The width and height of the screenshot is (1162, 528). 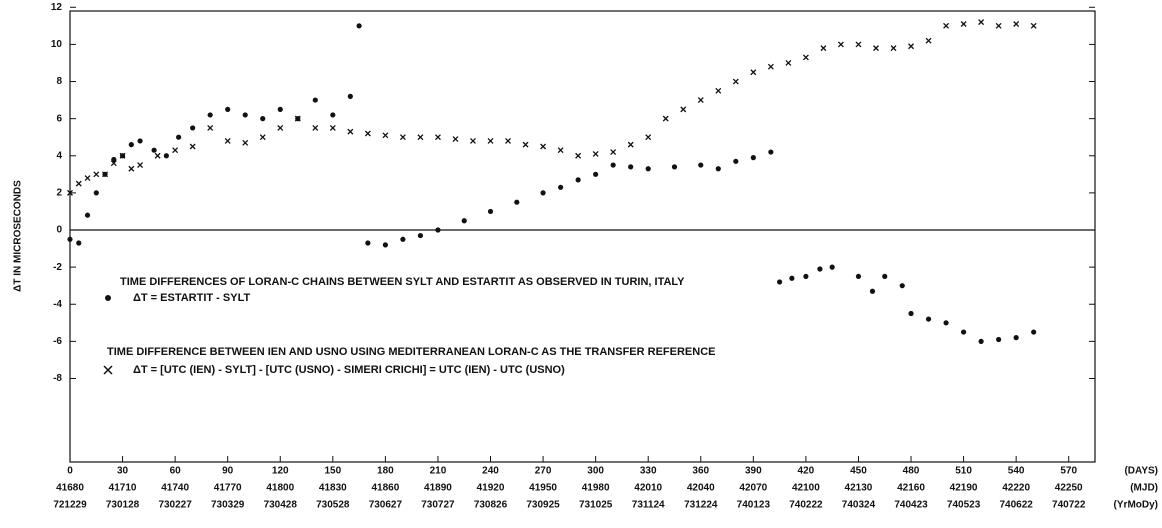 I want to click on x-tick-label: 180, so click(x=385, y=471).